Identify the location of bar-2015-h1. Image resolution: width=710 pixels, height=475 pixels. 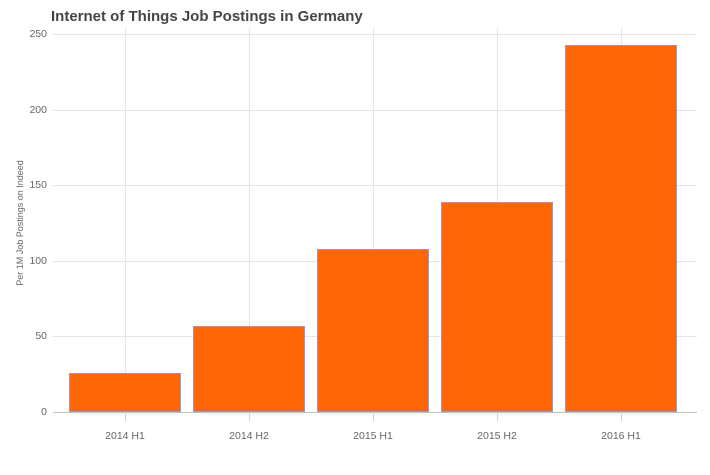
(373, 330).